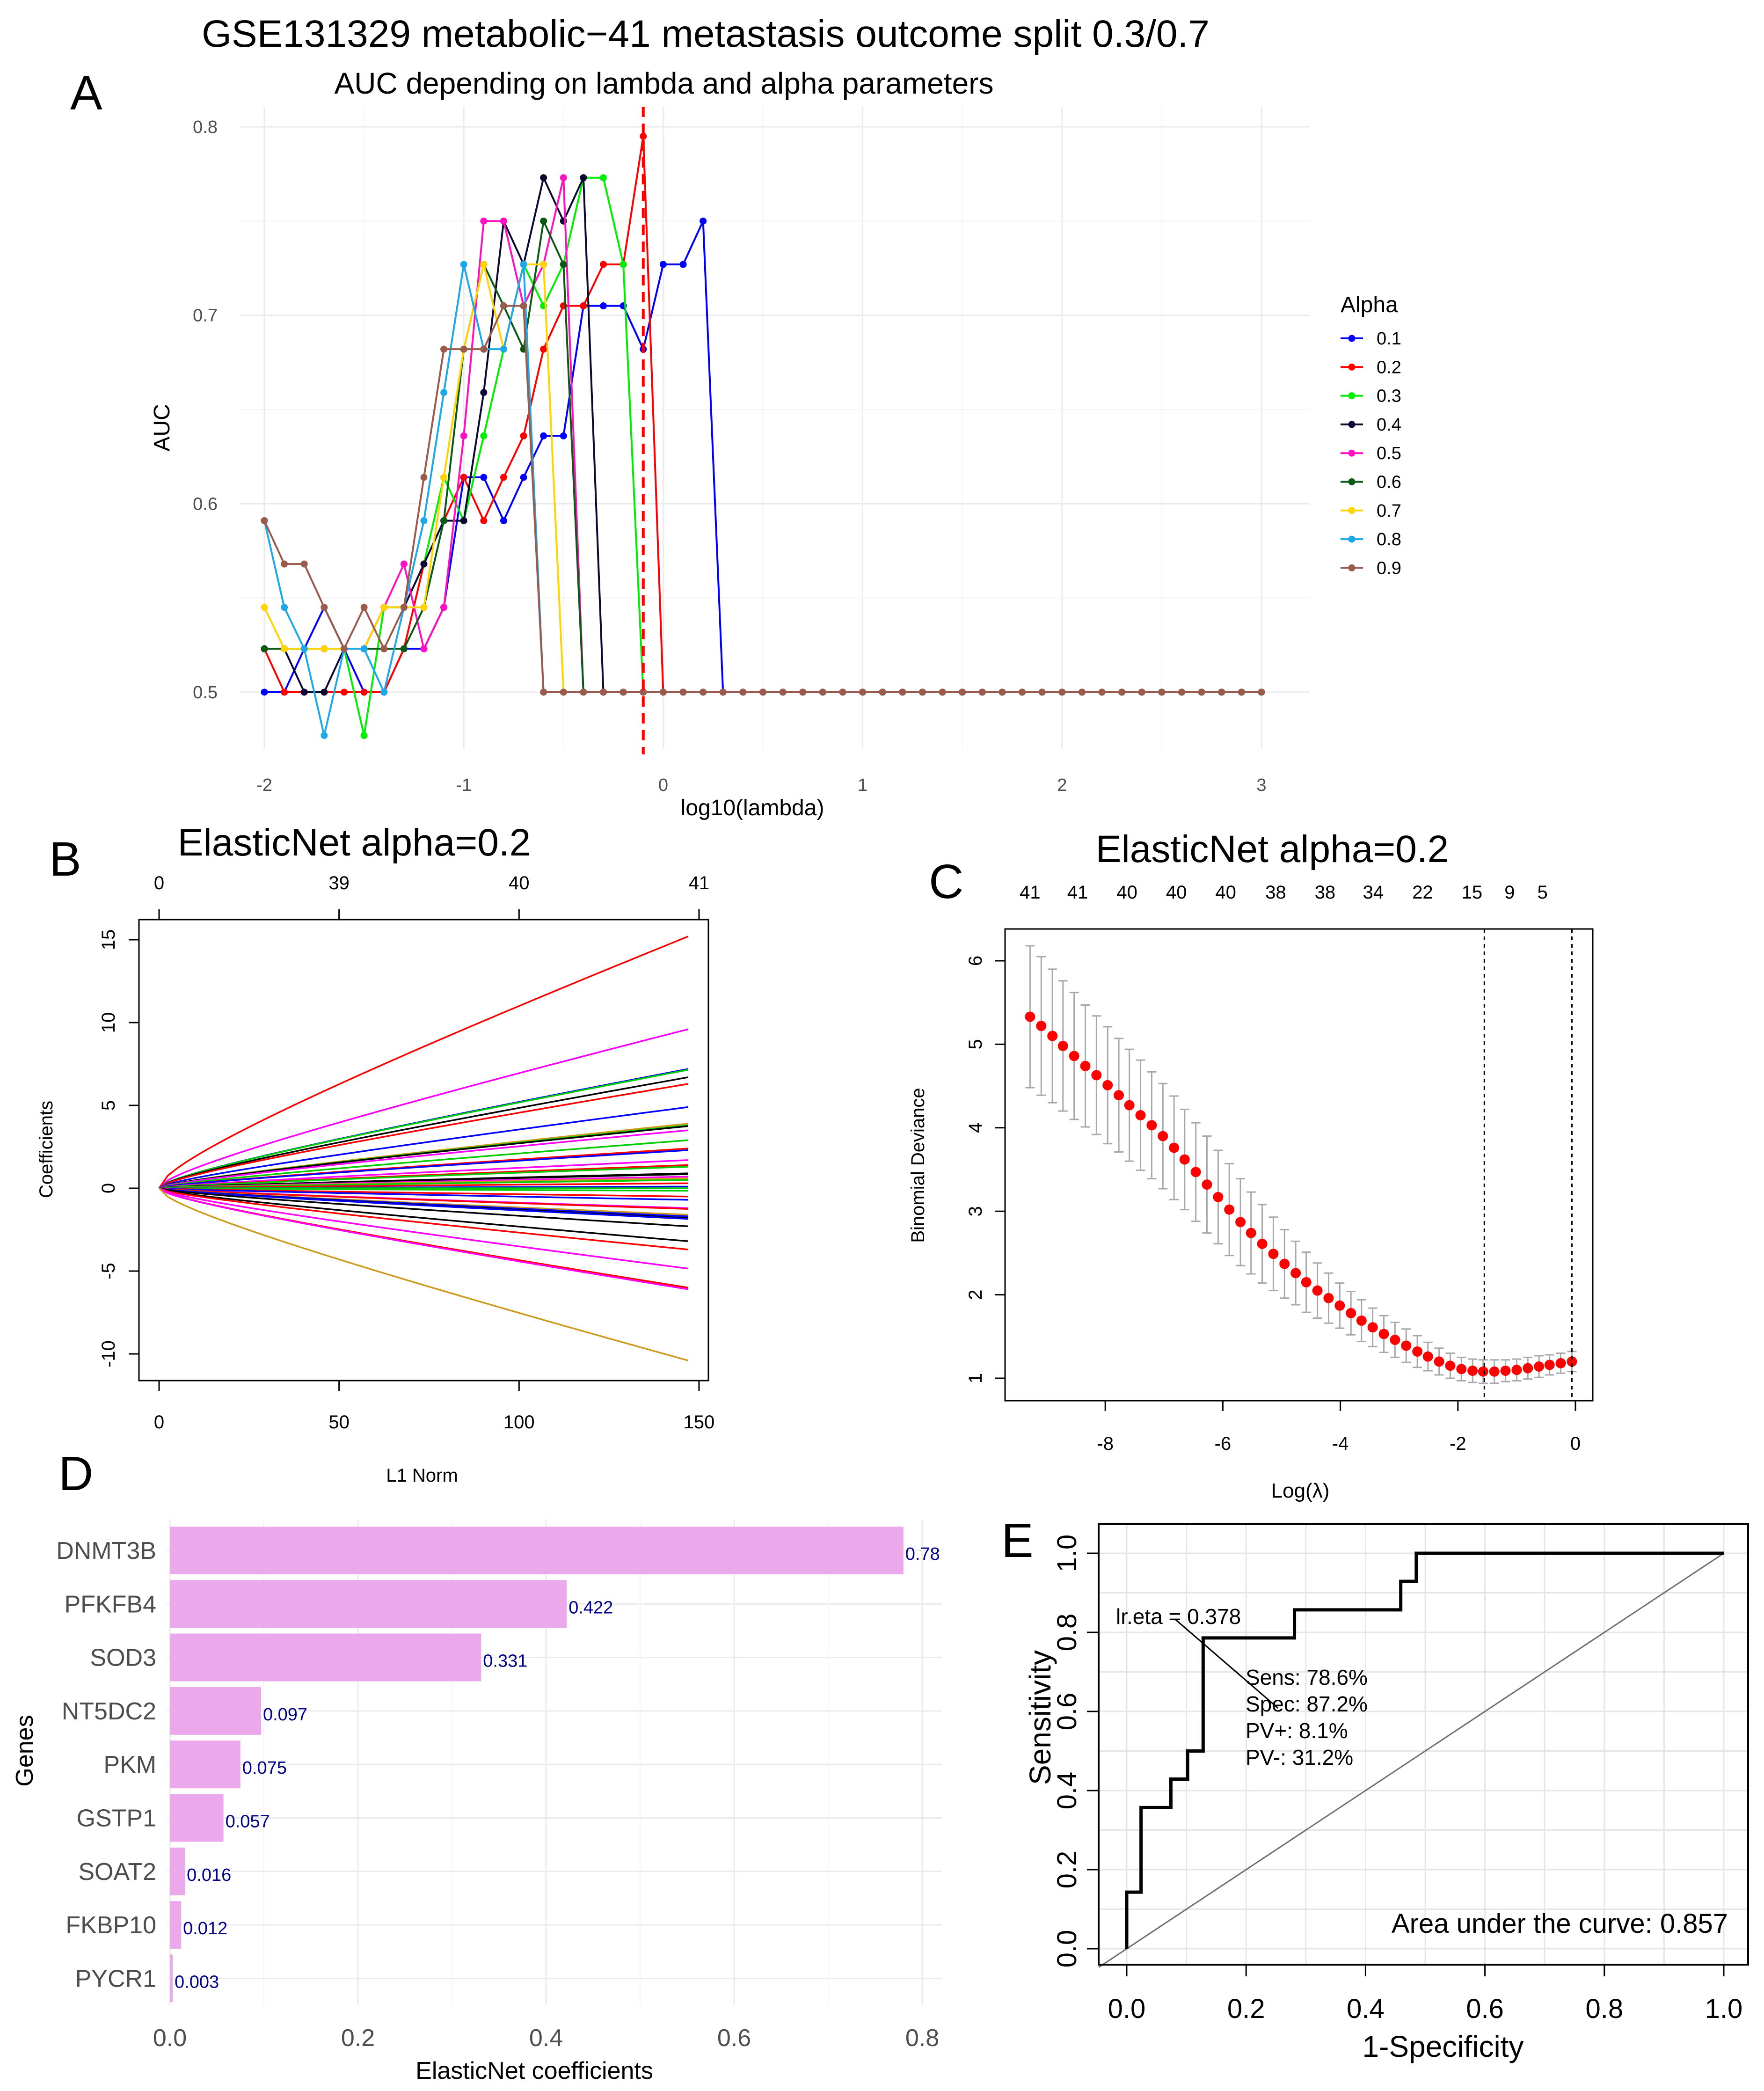  I want to click on x-axis-label: L1 Norm, so click(422, 1475).